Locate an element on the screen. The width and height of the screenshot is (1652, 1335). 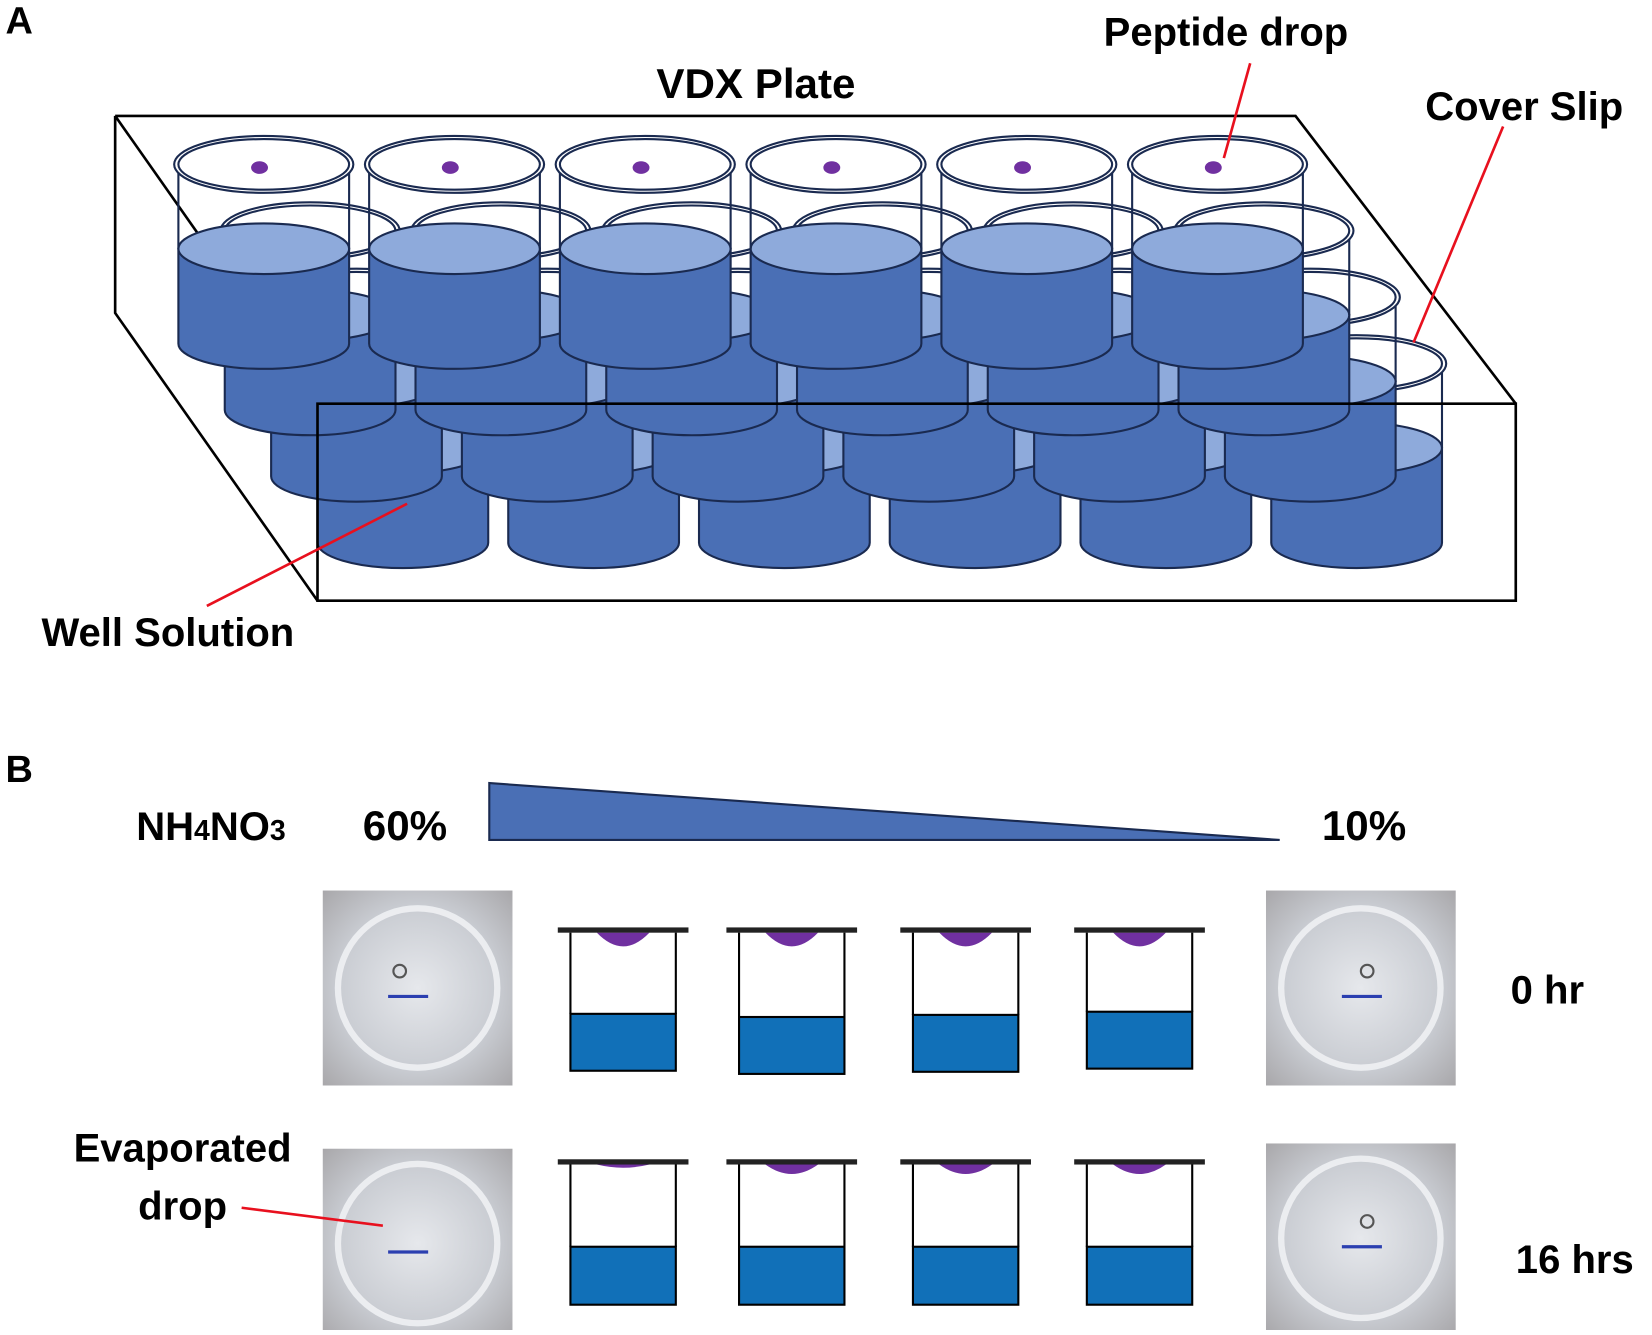
gradient-wedge is located at coordinates (884, 811).